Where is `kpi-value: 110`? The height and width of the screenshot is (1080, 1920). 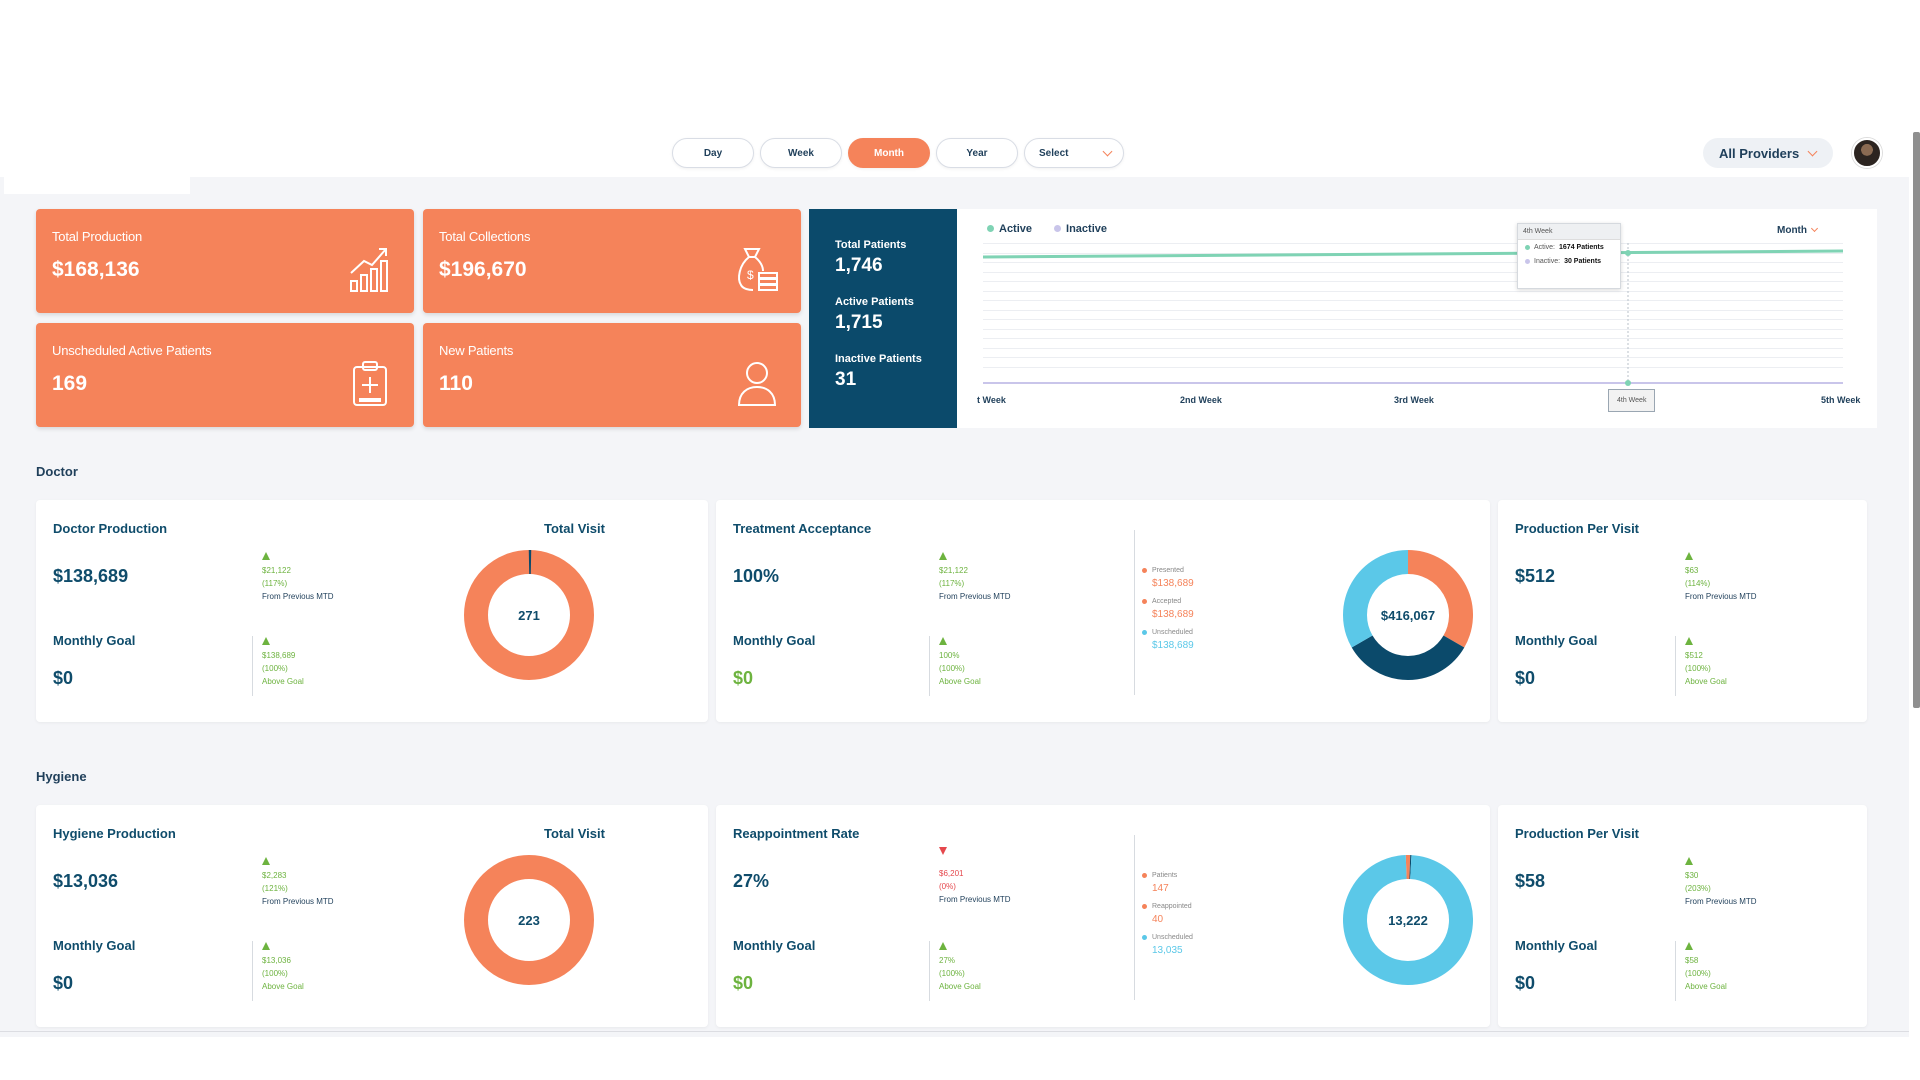 kpi-value: 110 is located at coordinates (456, 383).